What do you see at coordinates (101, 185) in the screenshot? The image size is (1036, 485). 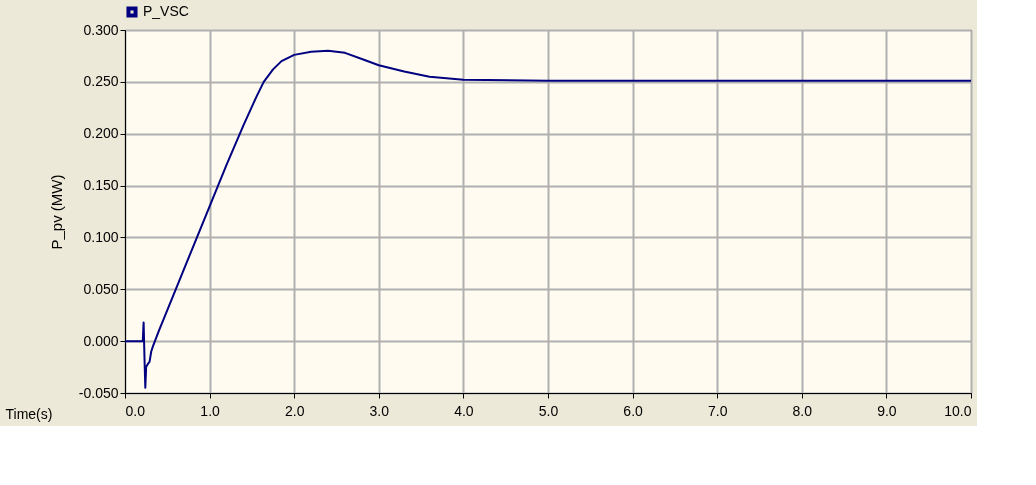 I see `y-tick-label: 0.150` at bounding box center [101, 185].